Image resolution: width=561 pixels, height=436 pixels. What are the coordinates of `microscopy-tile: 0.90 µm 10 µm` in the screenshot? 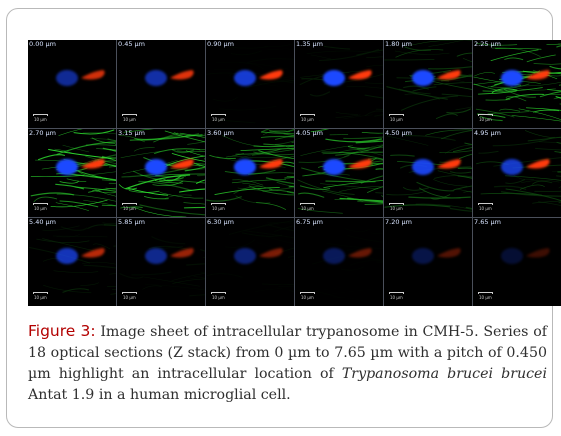 It's located at (250, 84).